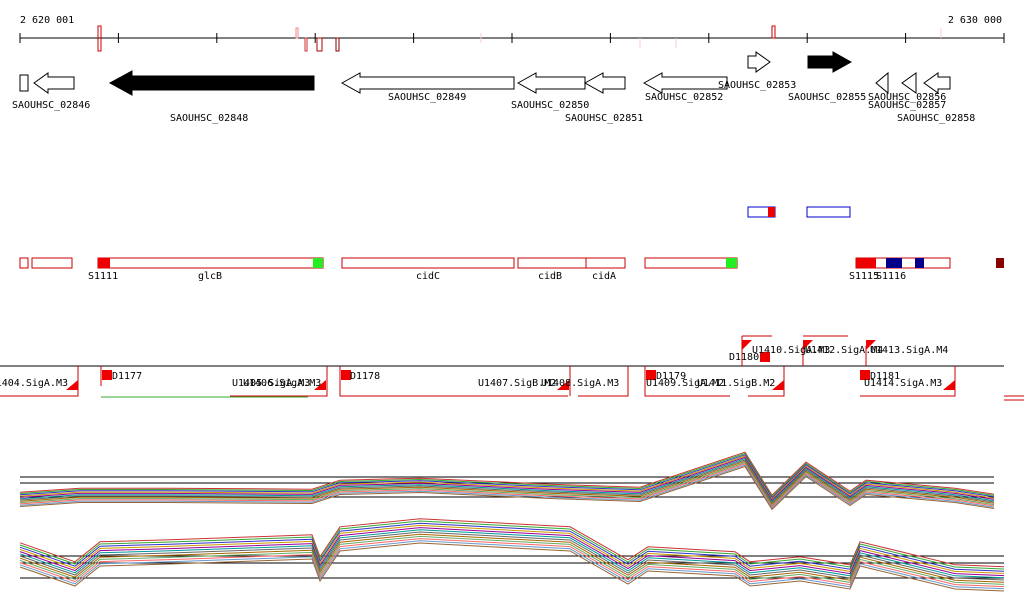  What do you see at coordinates (891, 276) in the screenshot?
I see `feature-label: S1116` at bounding box center [891, 276].